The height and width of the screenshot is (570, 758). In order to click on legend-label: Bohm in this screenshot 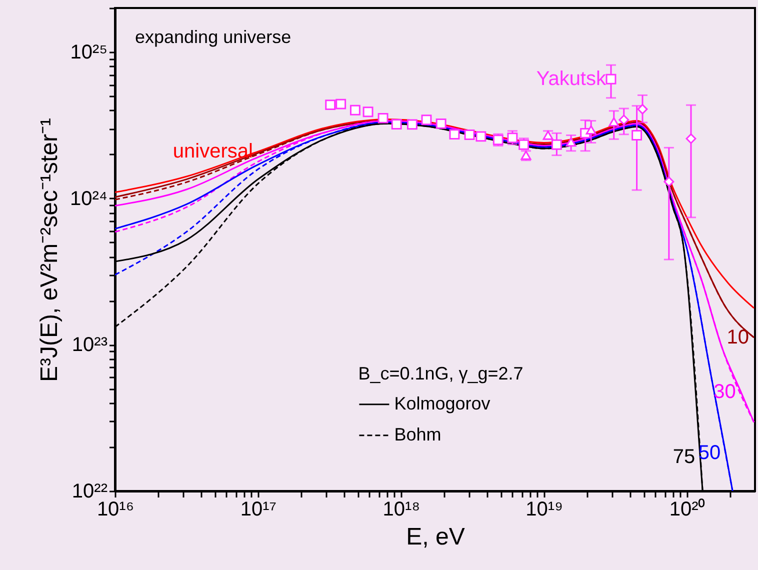, I will do `click(418, 434)`.